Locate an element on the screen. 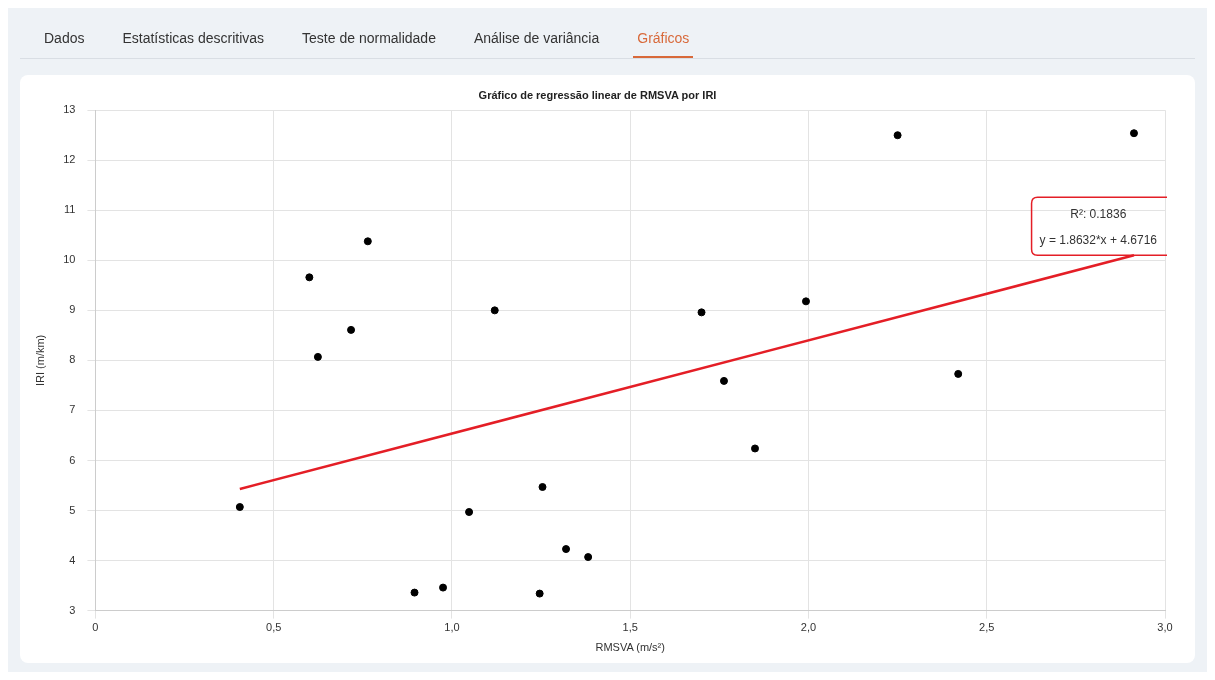 The width and height of the screenshot is (1215, 680). y-tick-label: 12 is located at coordinates (69, 159).